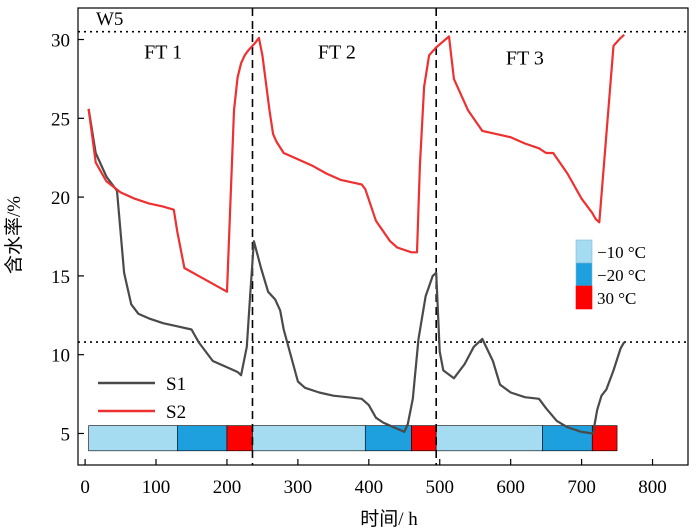 The height and width of the screenshot is (531, 700). What do you see at coordinates (60, 356) in the screenshot?
I see `y-tick-label: 10` at bounding box center [60, 356].